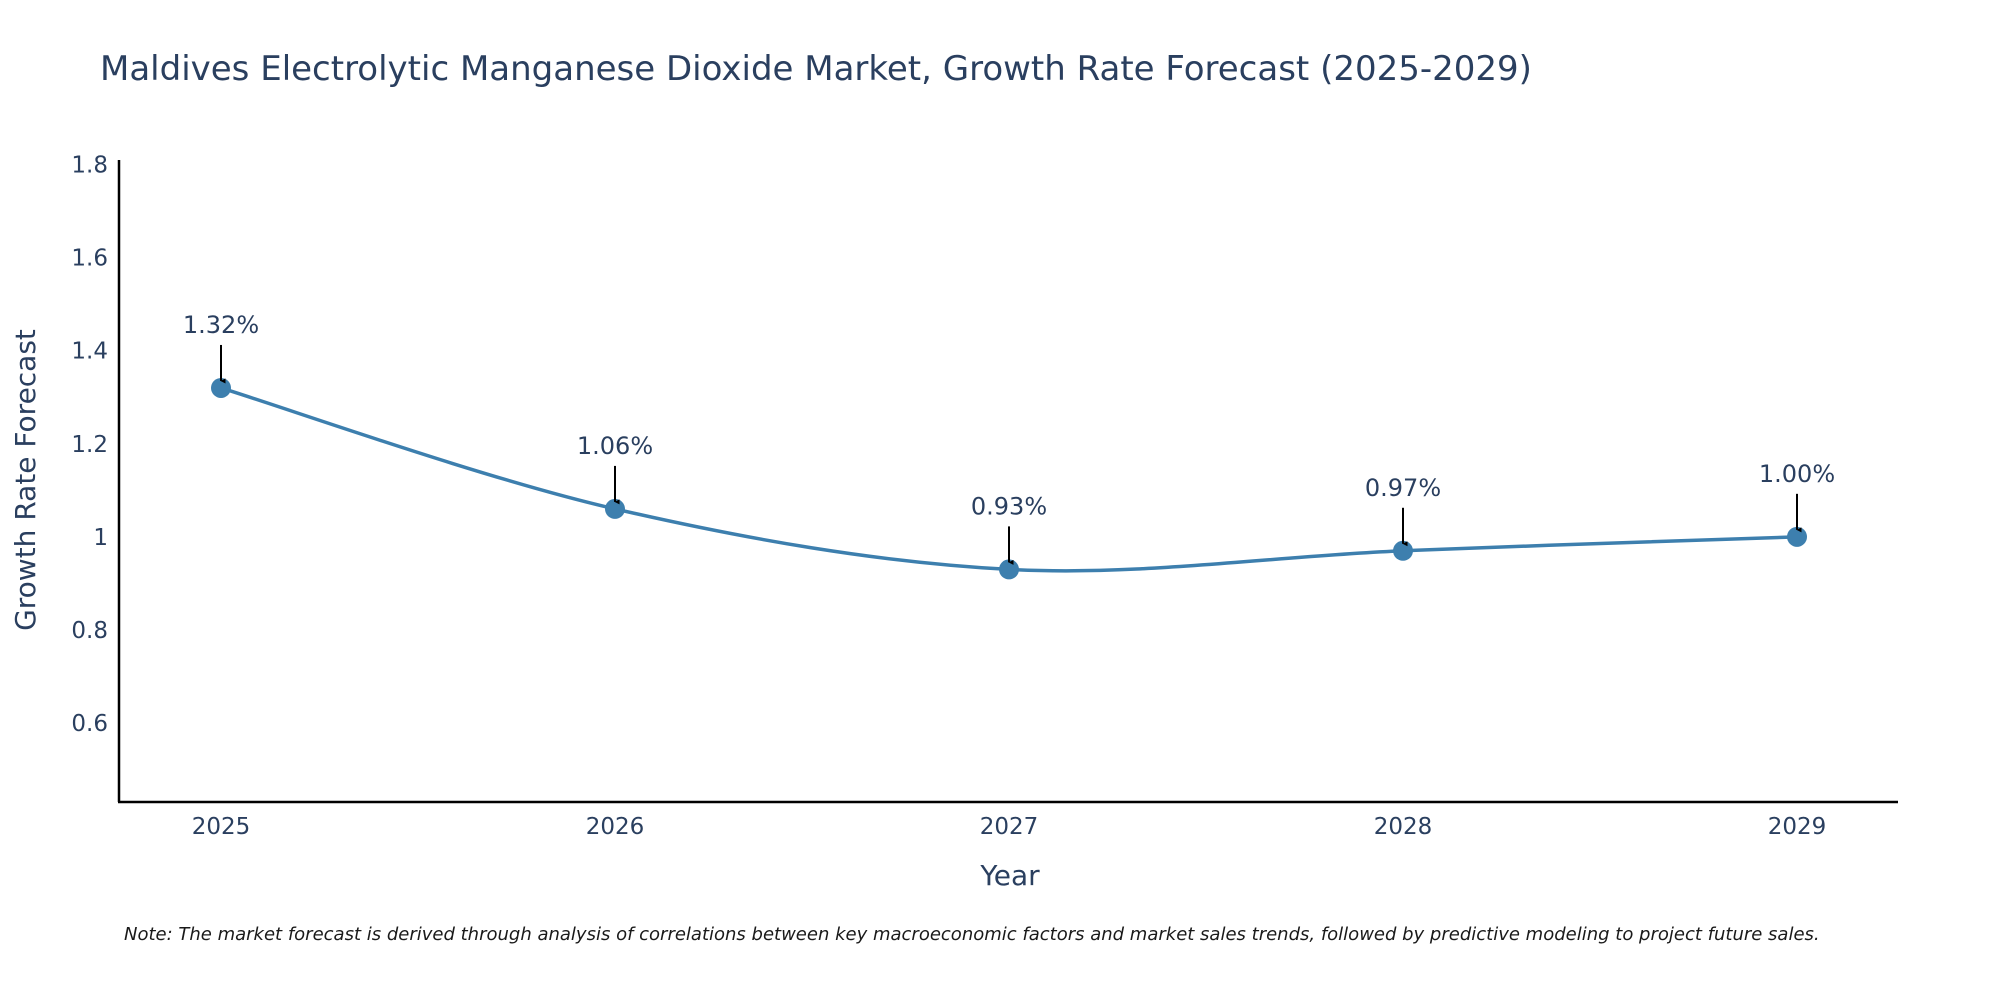 This screenshot has width=2000, height=1000. What do you see at coordinates (89, 724) in the screenshot?
I see `y-tick-label: 0.6` at bounding box center [89, 724].